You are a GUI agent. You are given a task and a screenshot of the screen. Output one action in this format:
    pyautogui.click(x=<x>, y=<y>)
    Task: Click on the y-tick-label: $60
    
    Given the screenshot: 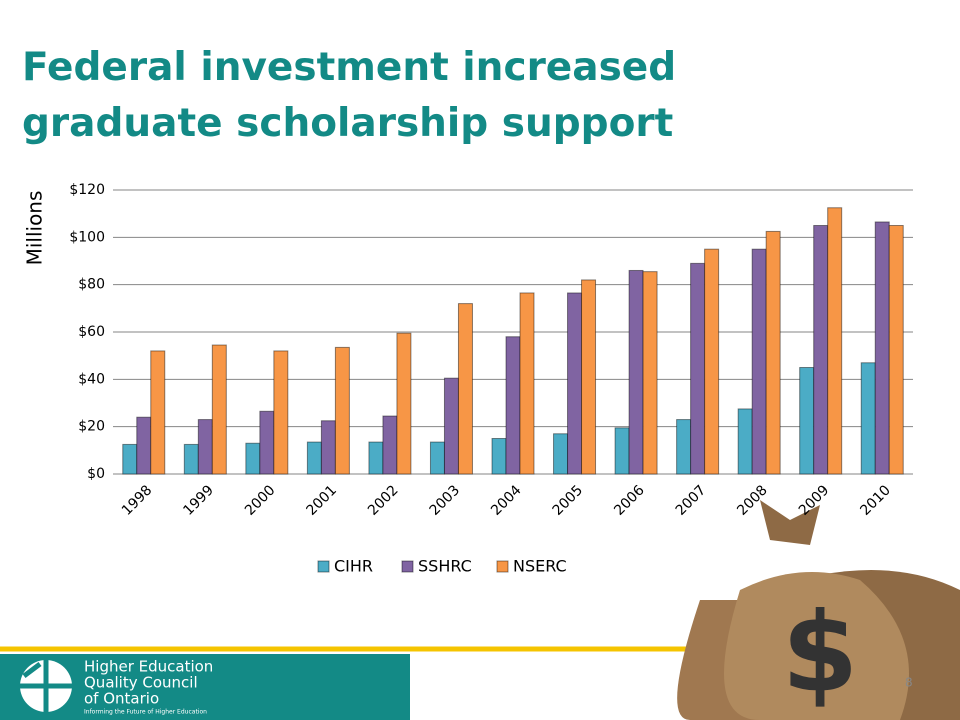 What is the action you would take?
    pyautogui.click(x=91, y=332)
    